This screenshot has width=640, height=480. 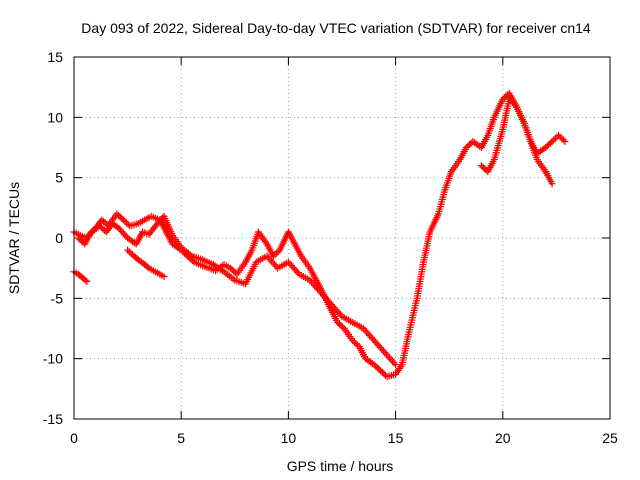 I want to click on y-tick-label: 0, so click(x=59, y=238).